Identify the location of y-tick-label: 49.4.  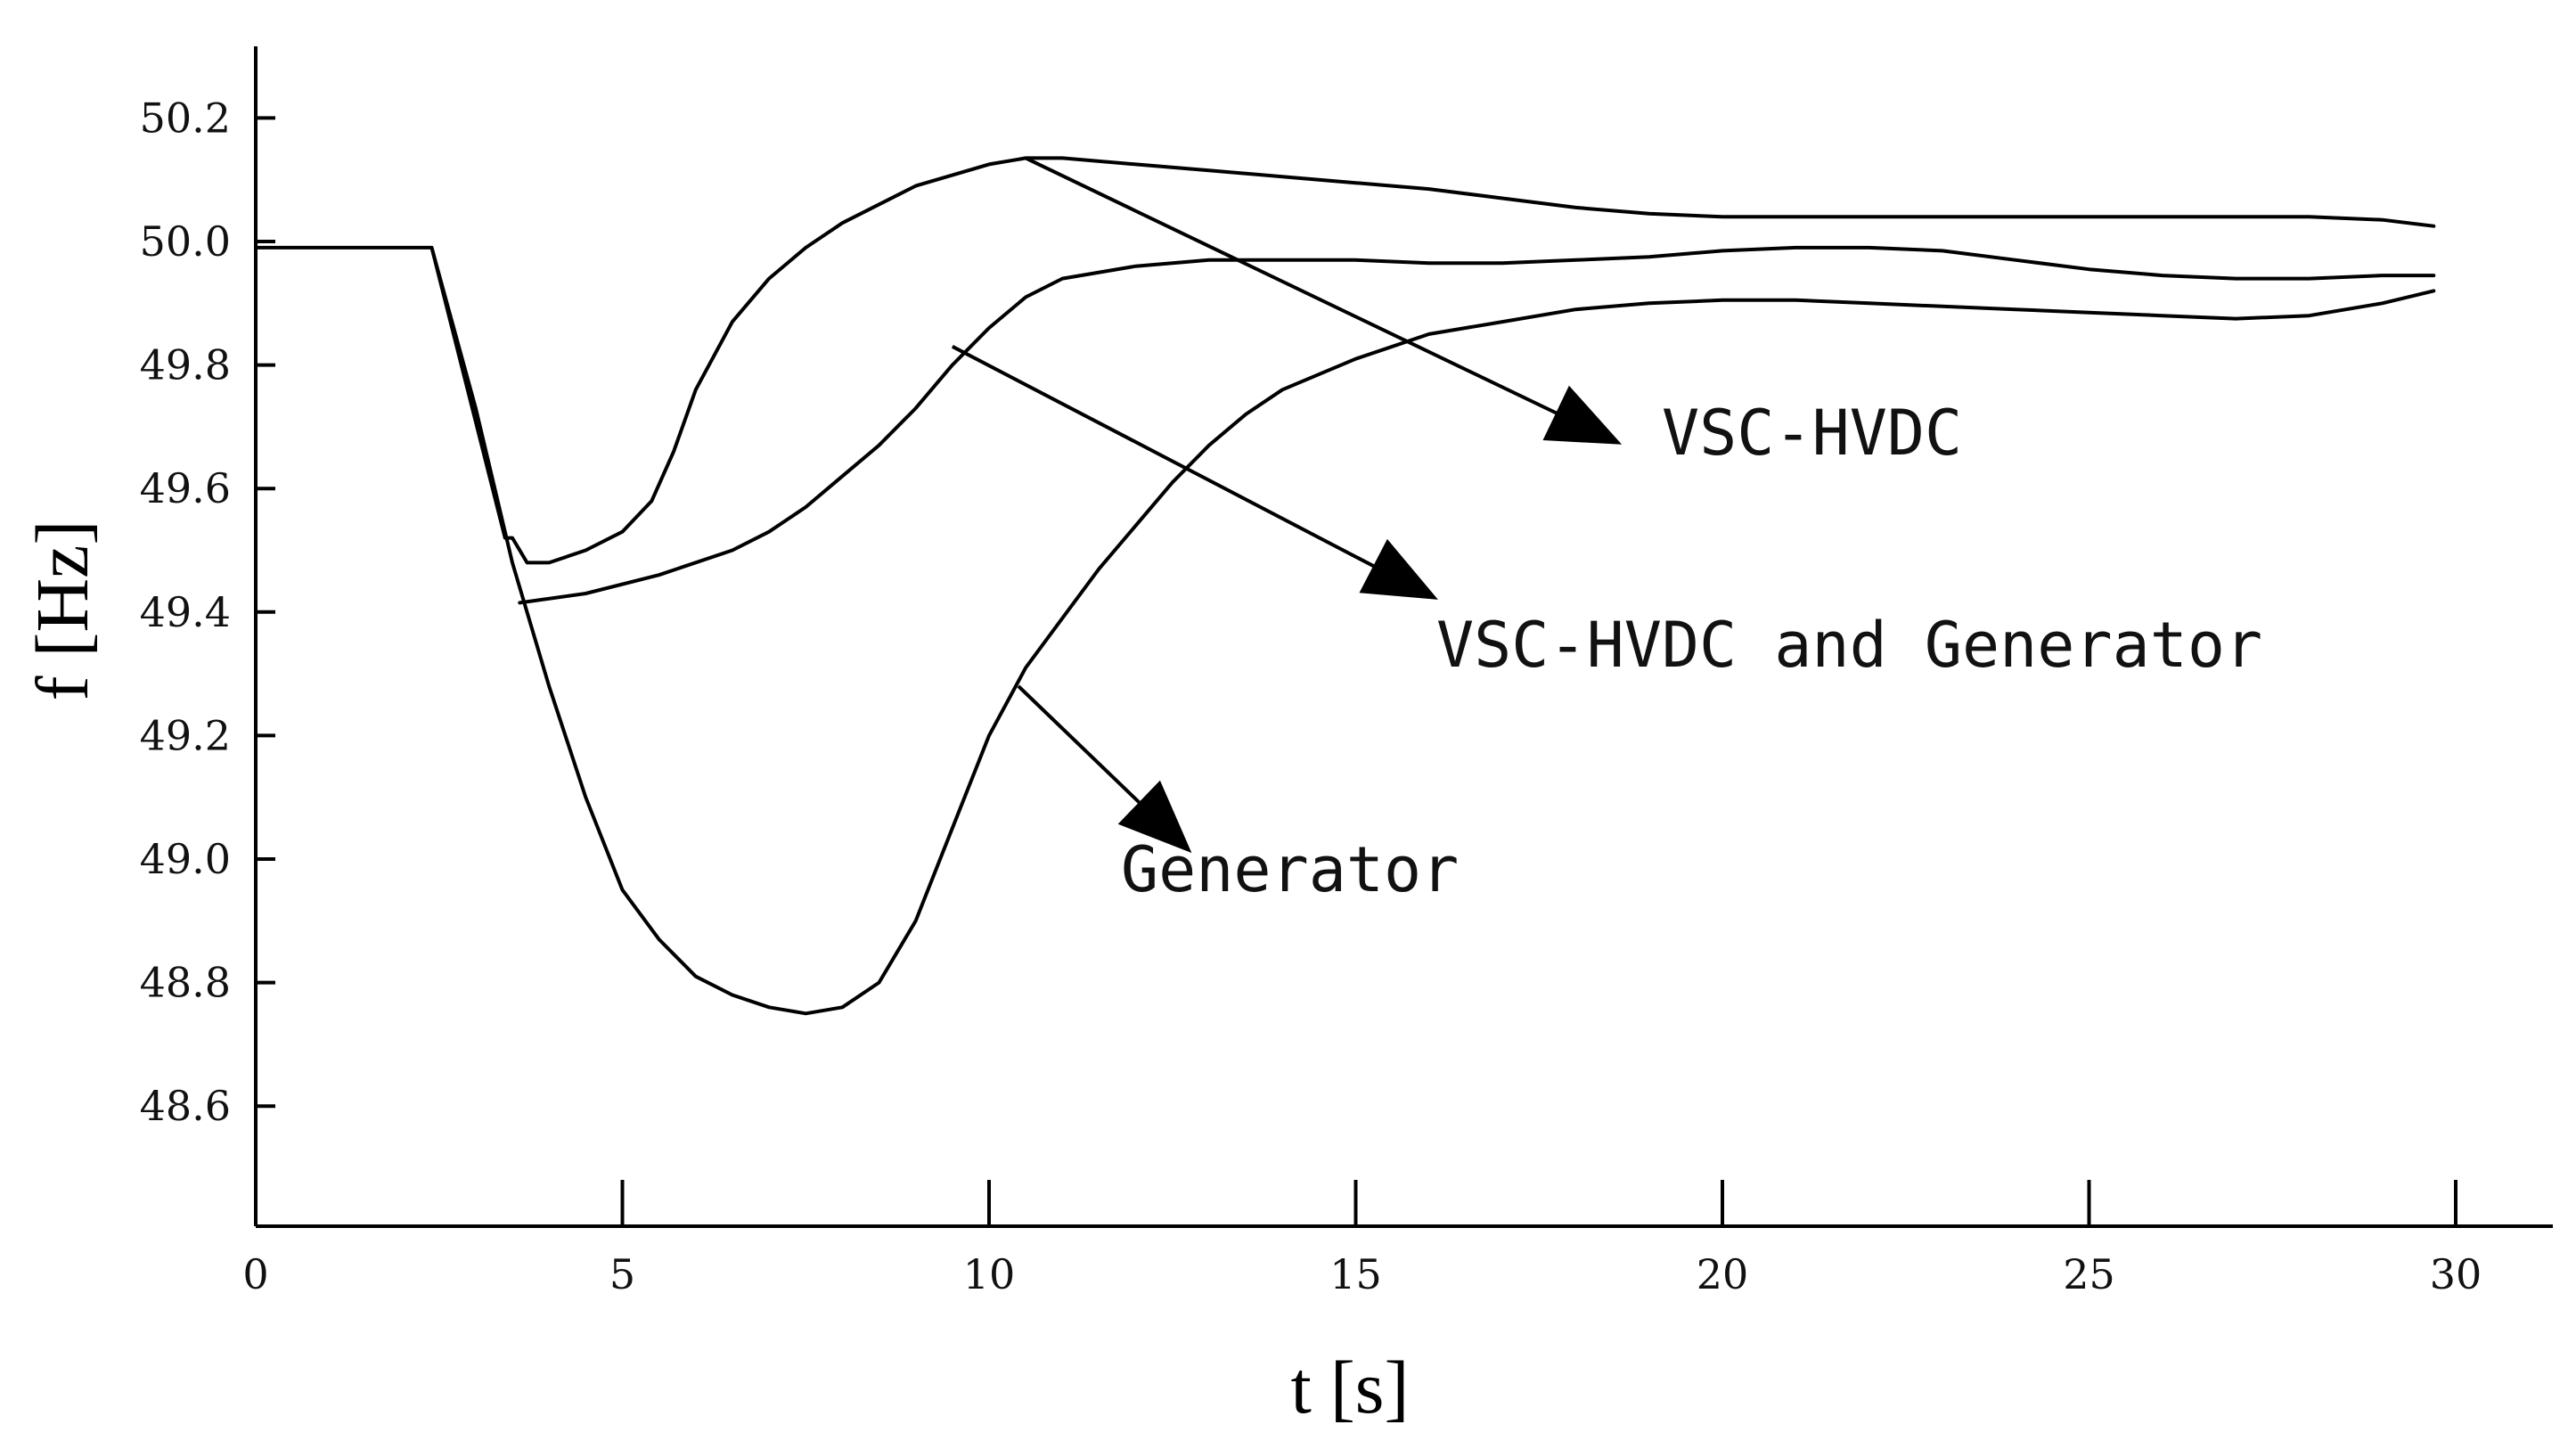
(185, 612).